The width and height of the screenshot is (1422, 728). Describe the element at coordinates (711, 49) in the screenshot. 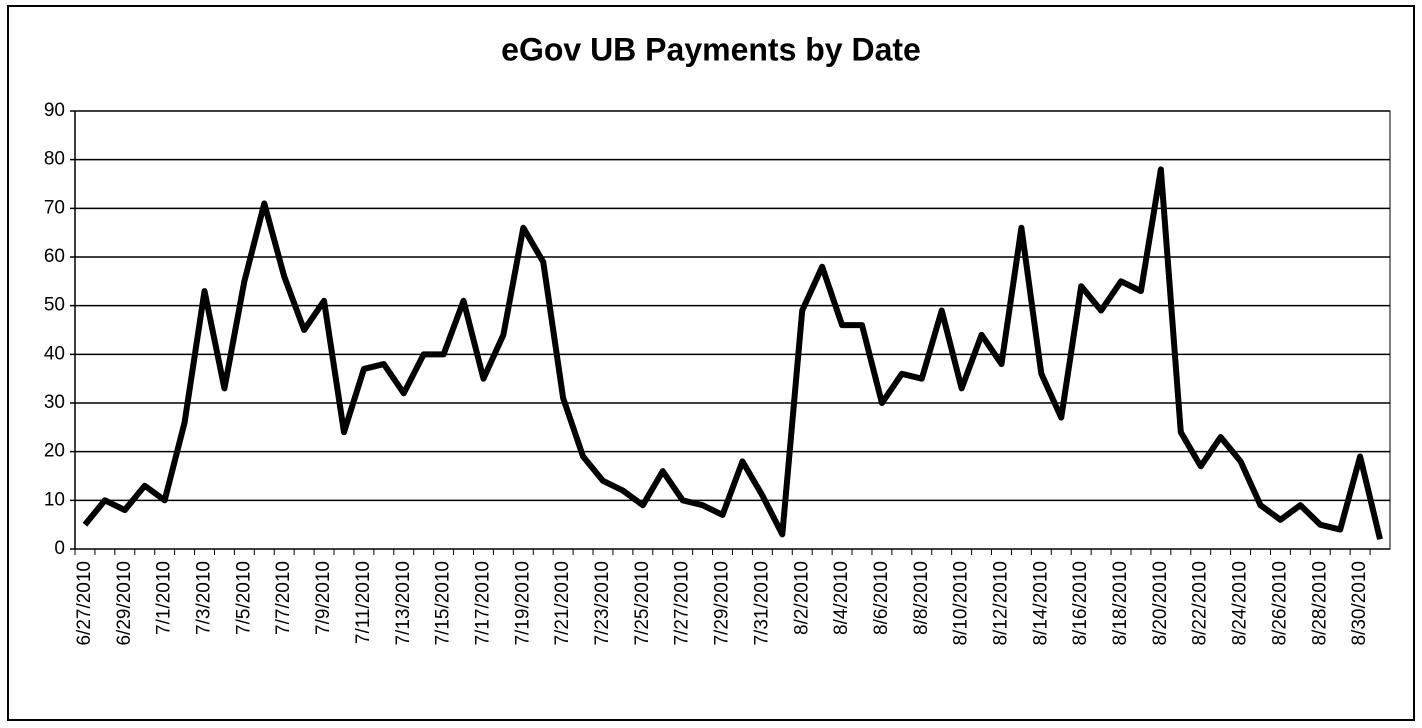

I see `chart-title: eGov UB Payments by Date` at that location.